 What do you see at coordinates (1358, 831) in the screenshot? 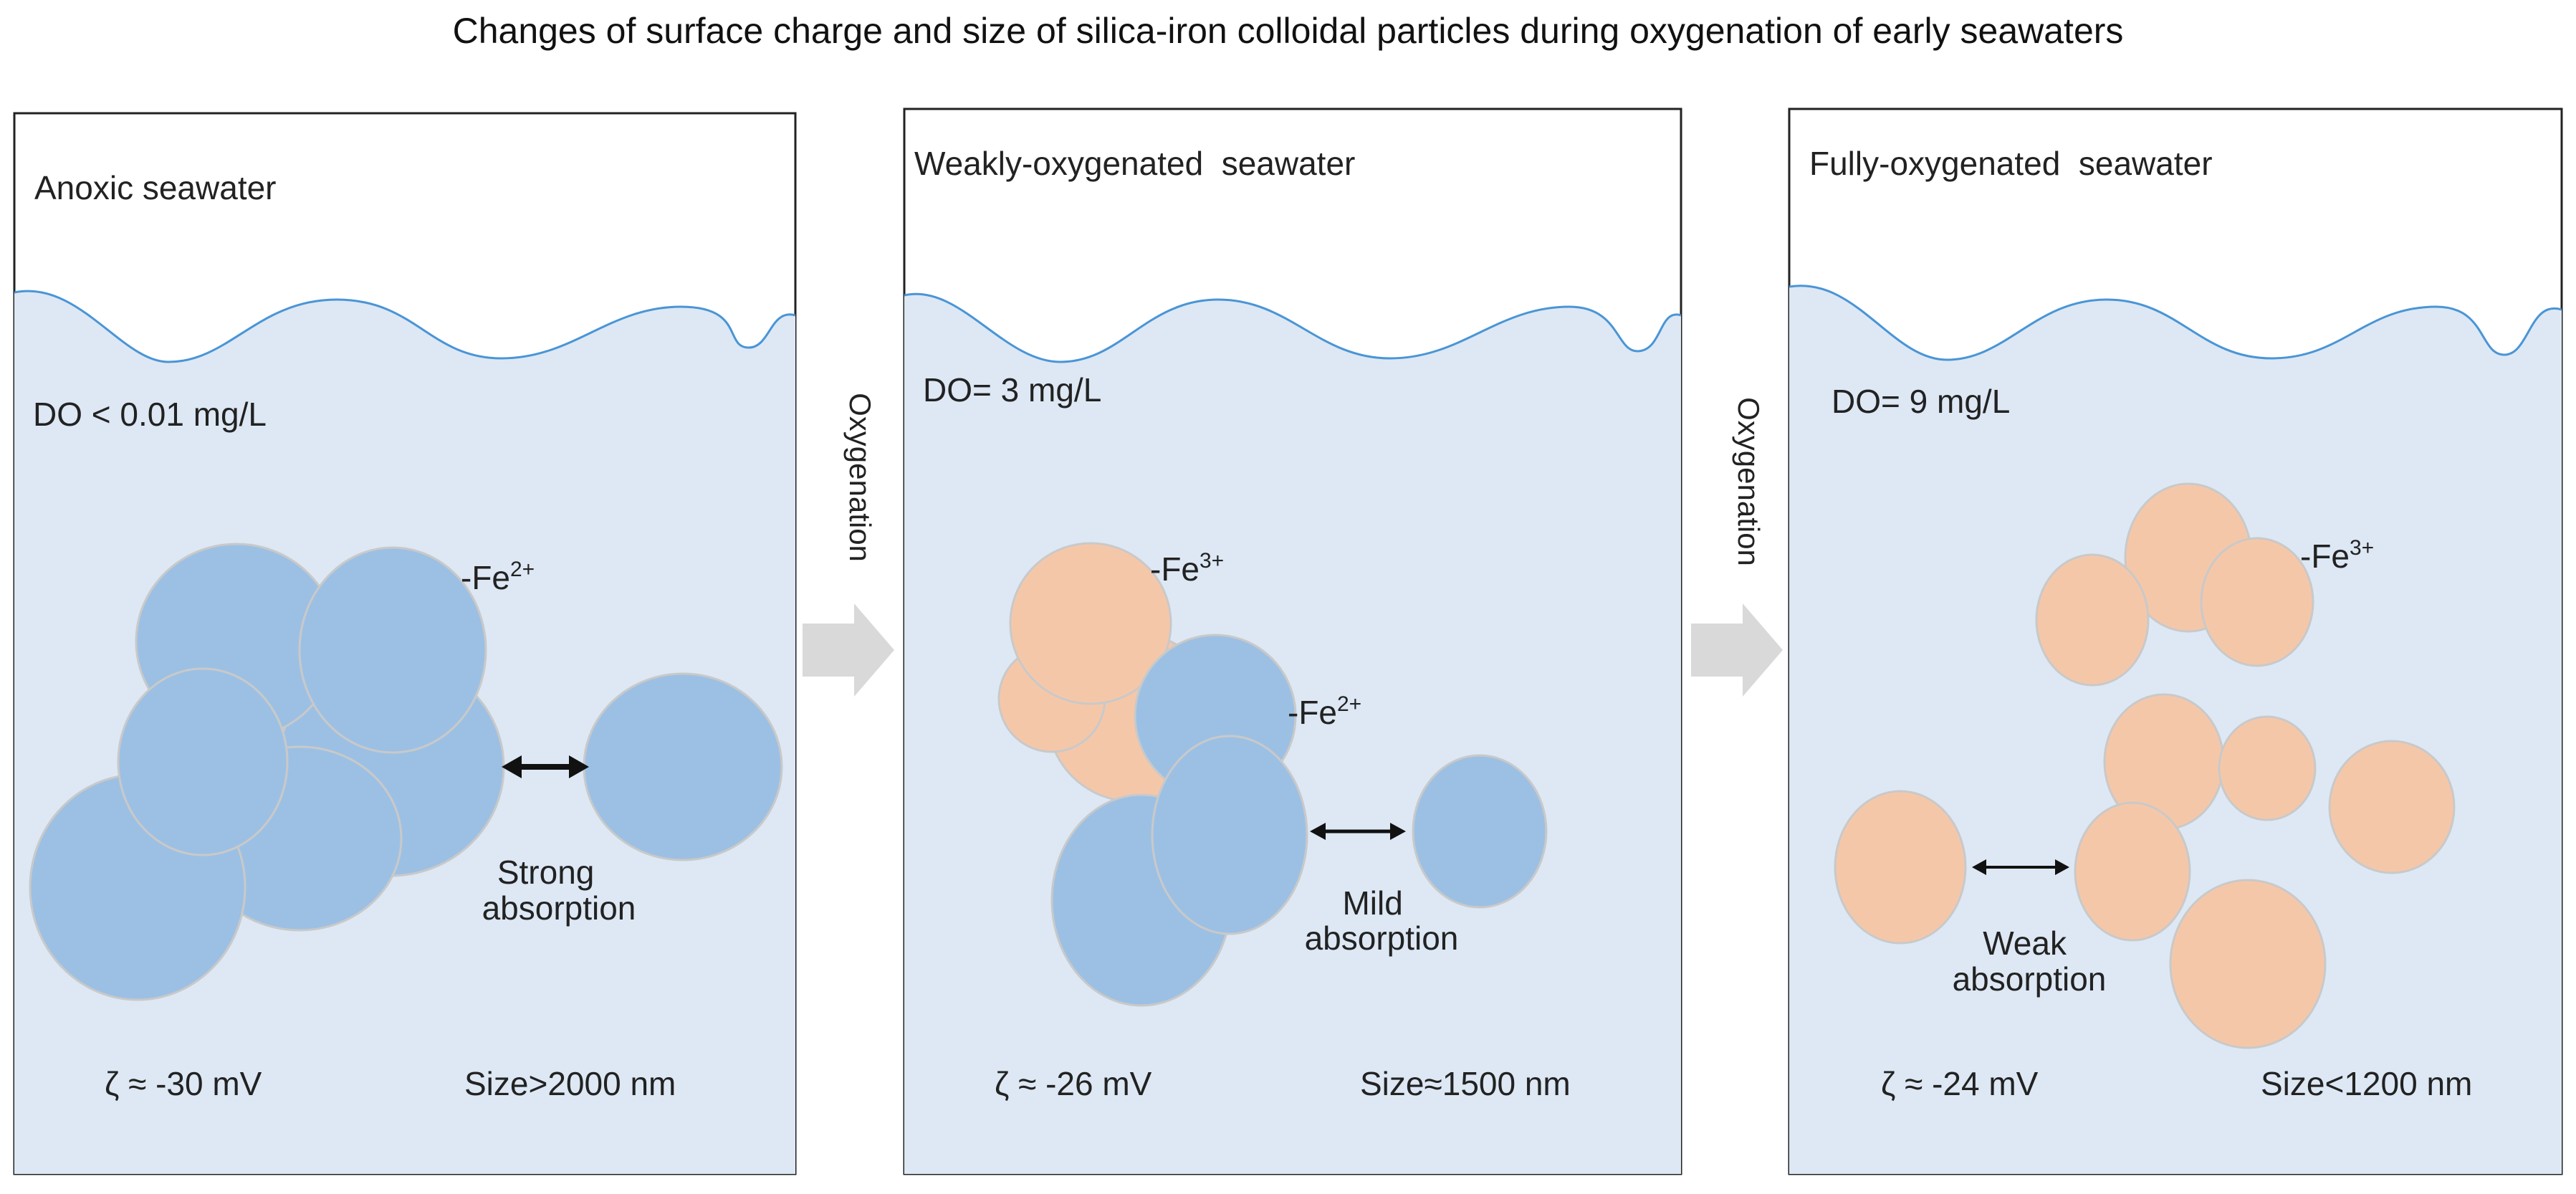
I see `double-arrow-mild` at bounding box center [1358, 831].